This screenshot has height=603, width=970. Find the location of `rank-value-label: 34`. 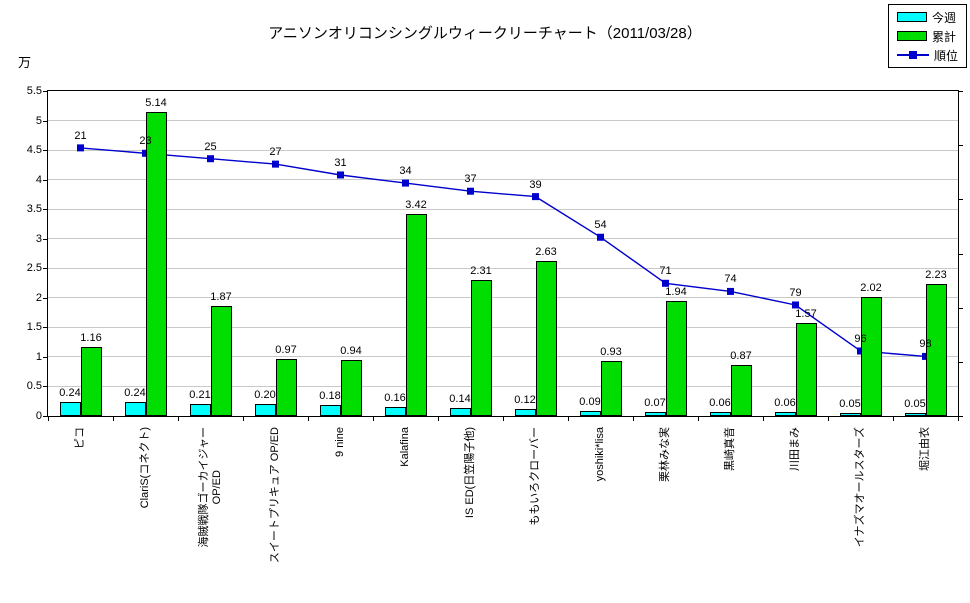

rank-value-label: 34 is located at coordinates (405, 171).